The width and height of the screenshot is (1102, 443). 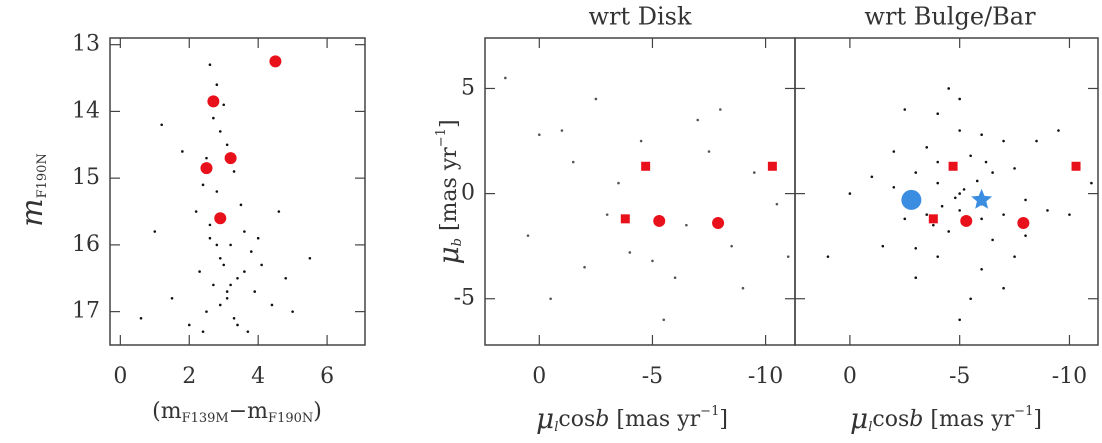 What do you see at coordinates (317, 411) in the screenshot?
I see `label-part: )` at bounding box center [317, 411].